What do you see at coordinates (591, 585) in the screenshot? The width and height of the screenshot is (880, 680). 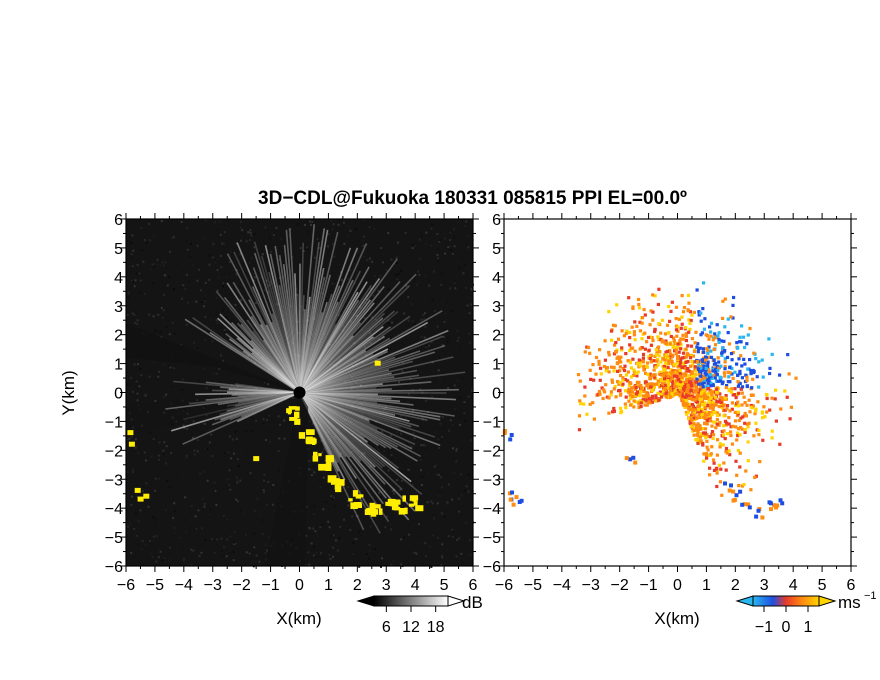 I see `x-tick-label: −3` at bounding box center [591, 585].